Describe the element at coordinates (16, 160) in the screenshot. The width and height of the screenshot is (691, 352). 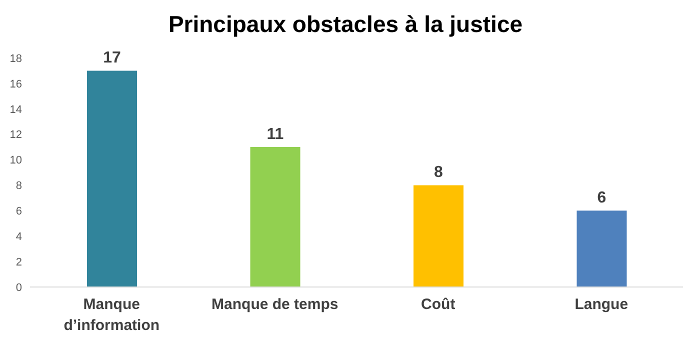
I see `y-tick-label: 10` at that location.